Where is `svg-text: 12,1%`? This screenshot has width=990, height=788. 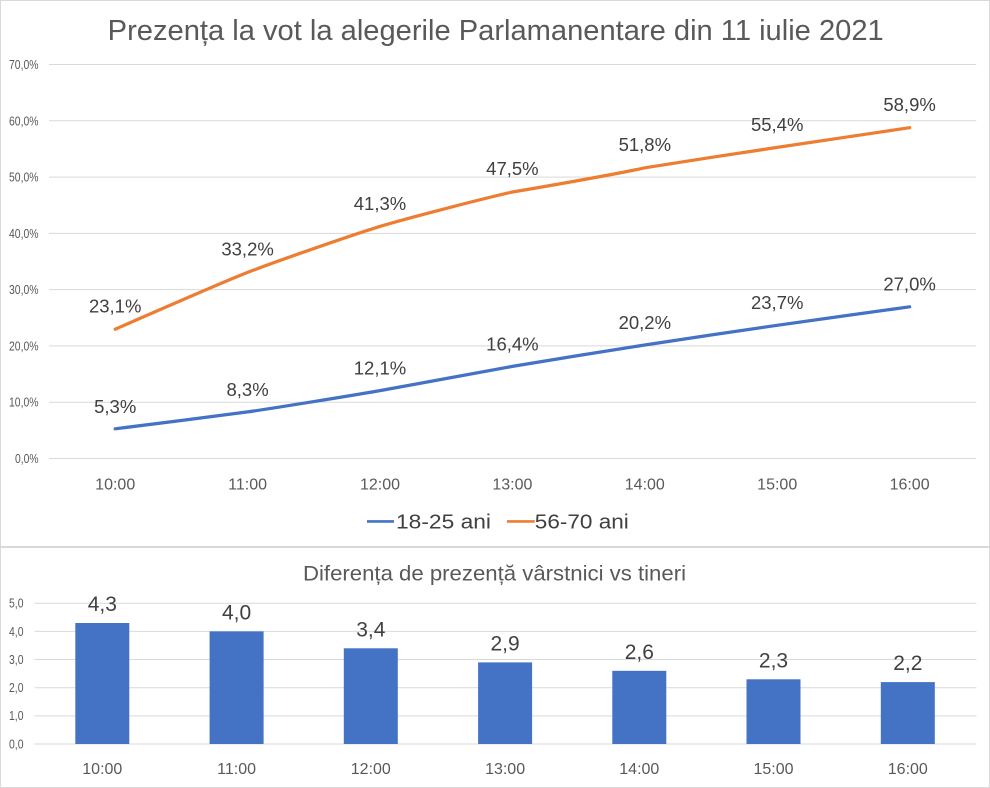
svg-text: 12,1% is located at coordinates (380, 368).